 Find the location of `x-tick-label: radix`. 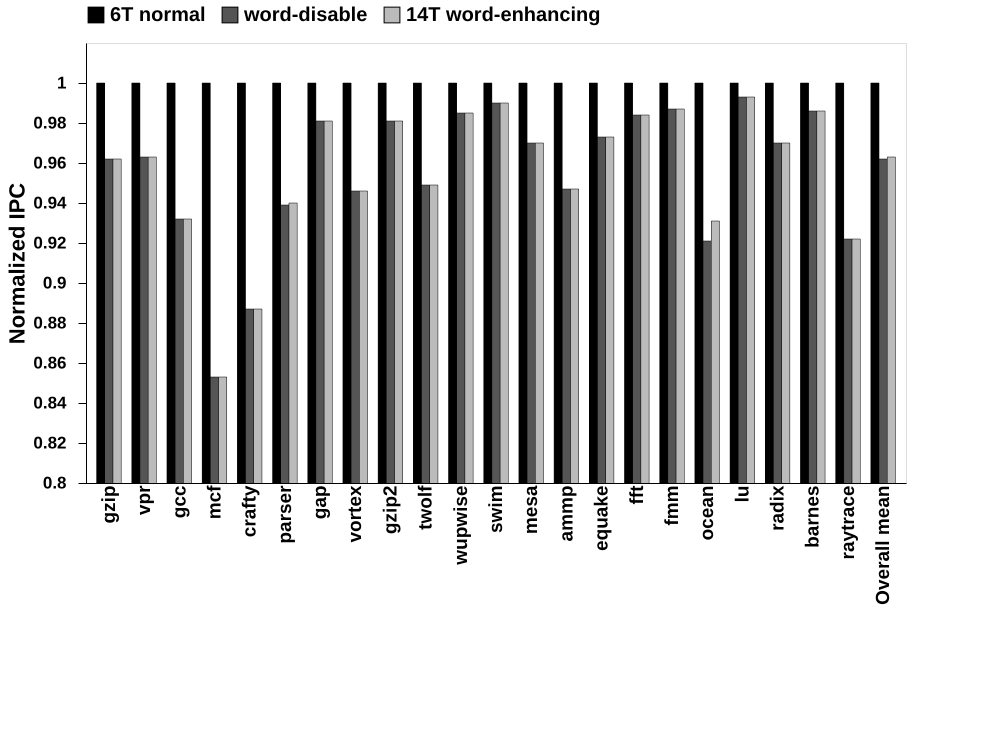

x-tick-label: radix is located at coordinates (778, 508).